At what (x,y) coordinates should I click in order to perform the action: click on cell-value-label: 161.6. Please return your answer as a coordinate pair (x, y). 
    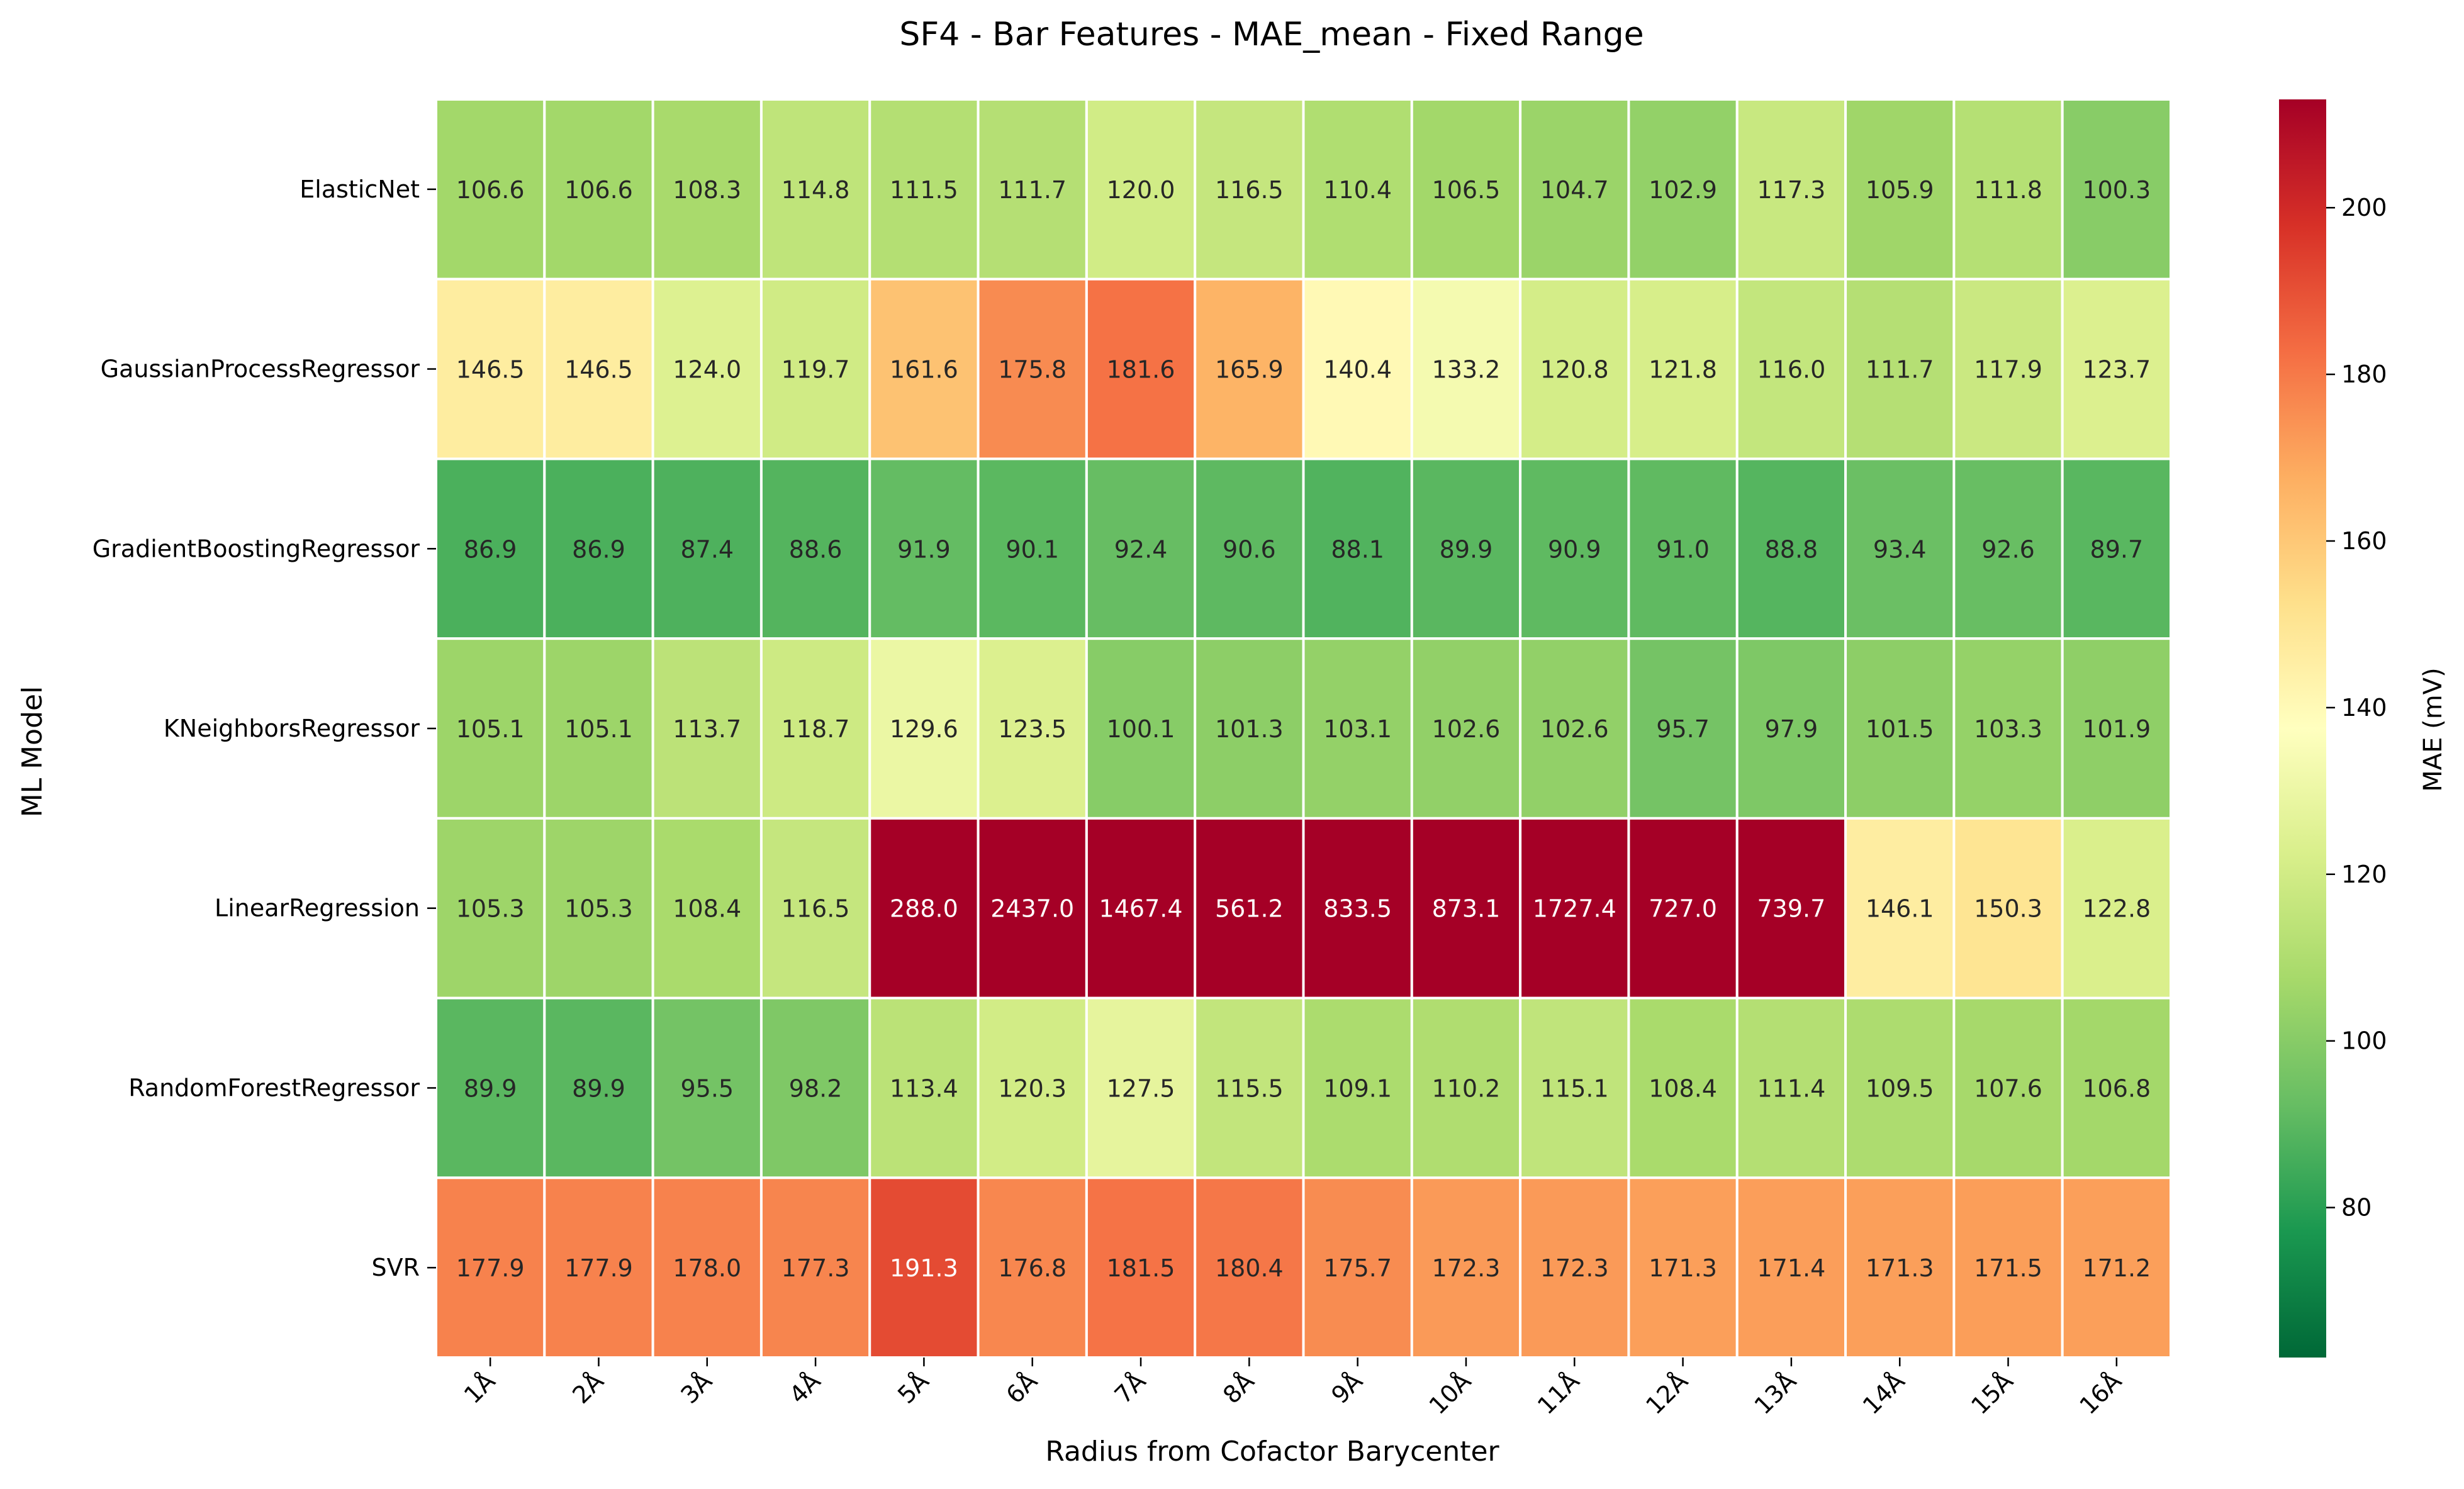
    Looking at the image, I should click on (924, 370).